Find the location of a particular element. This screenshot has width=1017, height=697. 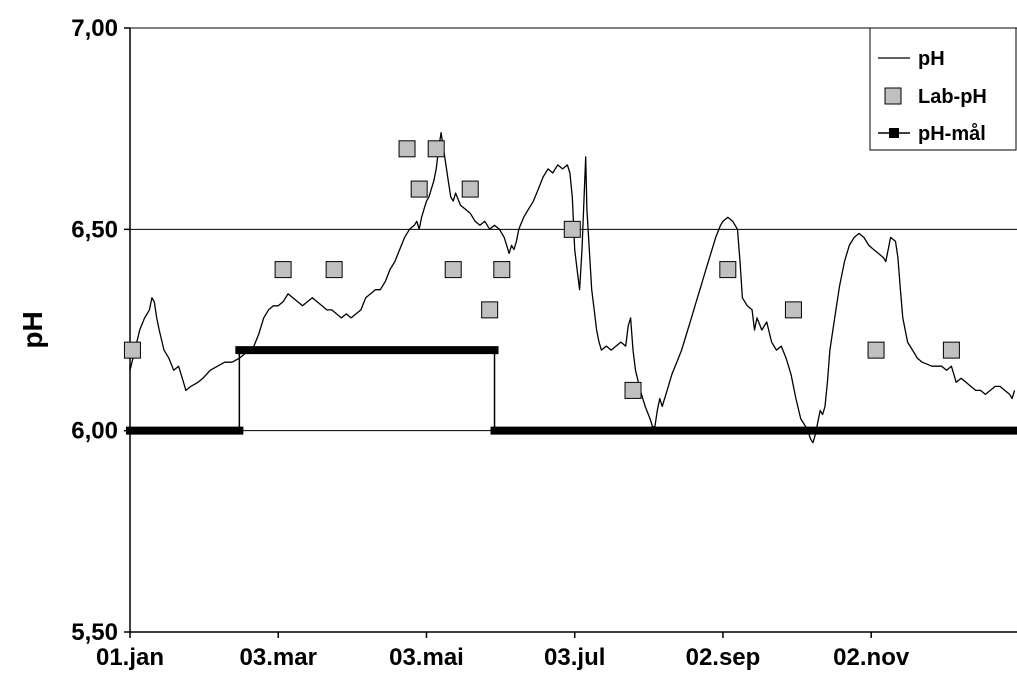

x-tick-label: 03.mai is located at coordinates (426, 657).